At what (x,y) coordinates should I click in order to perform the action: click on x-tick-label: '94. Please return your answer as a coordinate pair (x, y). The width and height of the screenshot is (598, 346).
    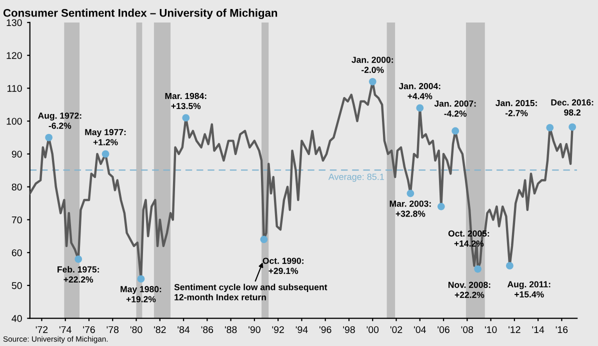
    Looking at the image, I should click on (302, 330).